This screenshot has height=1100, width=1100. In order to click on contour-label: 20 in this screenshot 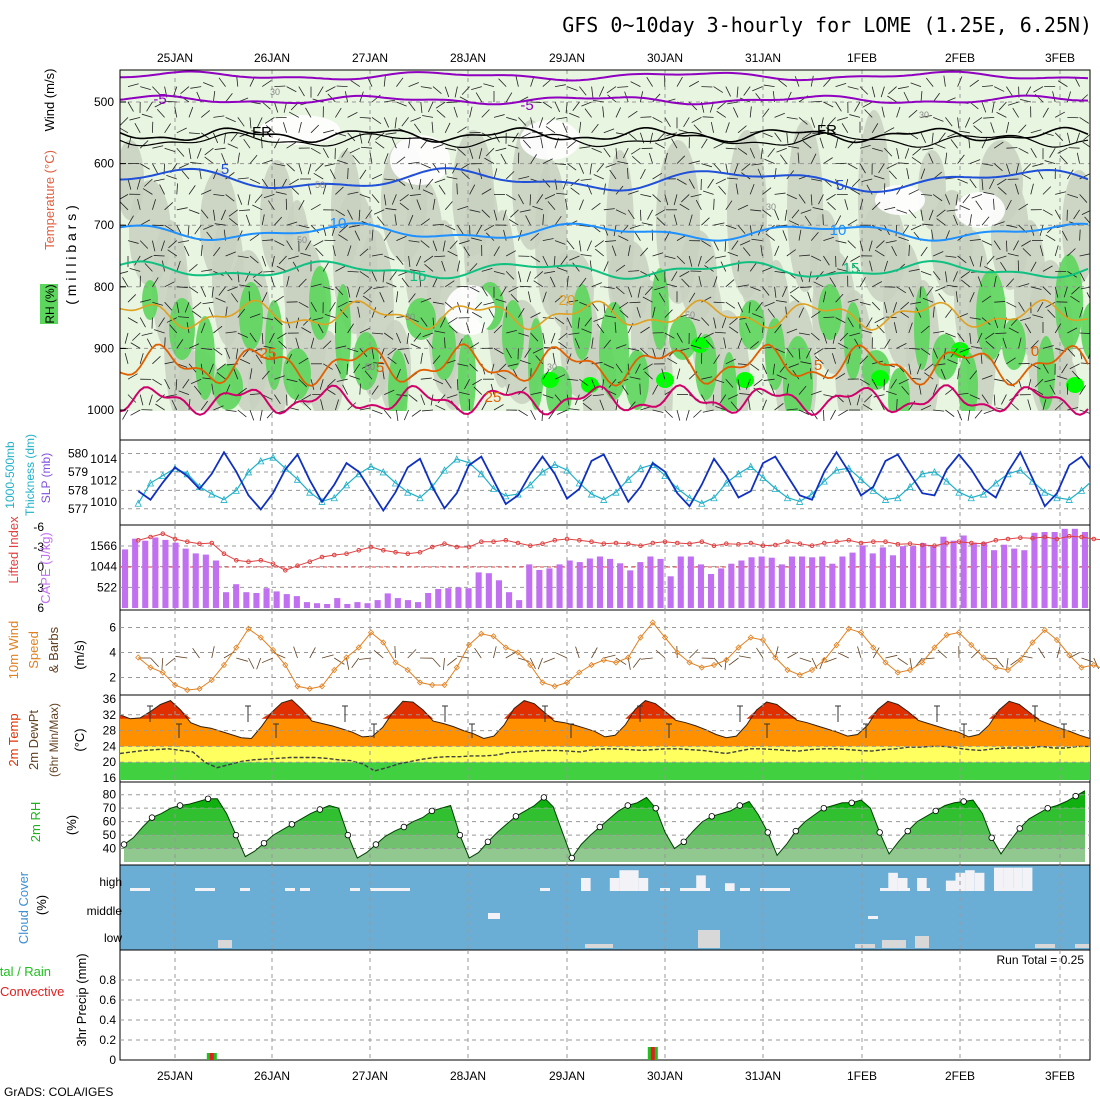, I will do `click(567, 300)`.